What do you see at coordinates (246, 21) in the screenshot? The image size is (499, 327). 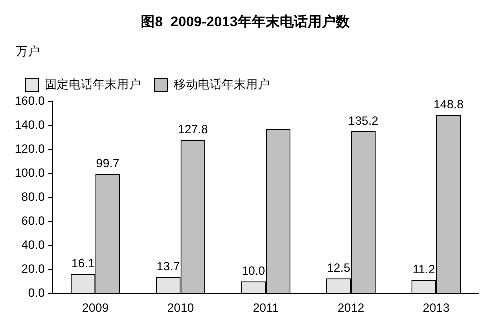 I see `chart-title: 图8 2009-2013年年末电话用户数` at bounding box center [246, 21].